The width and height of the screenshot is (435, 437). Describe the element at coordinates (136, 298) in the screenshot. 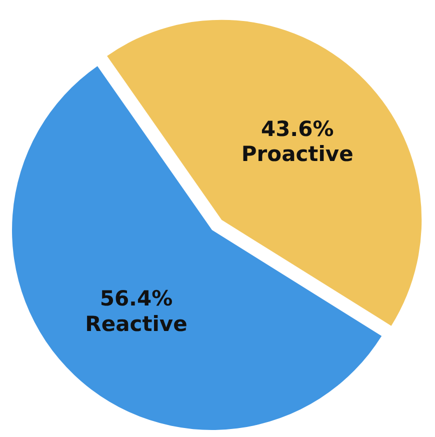

I see `data-label: 56.4%` at that location.